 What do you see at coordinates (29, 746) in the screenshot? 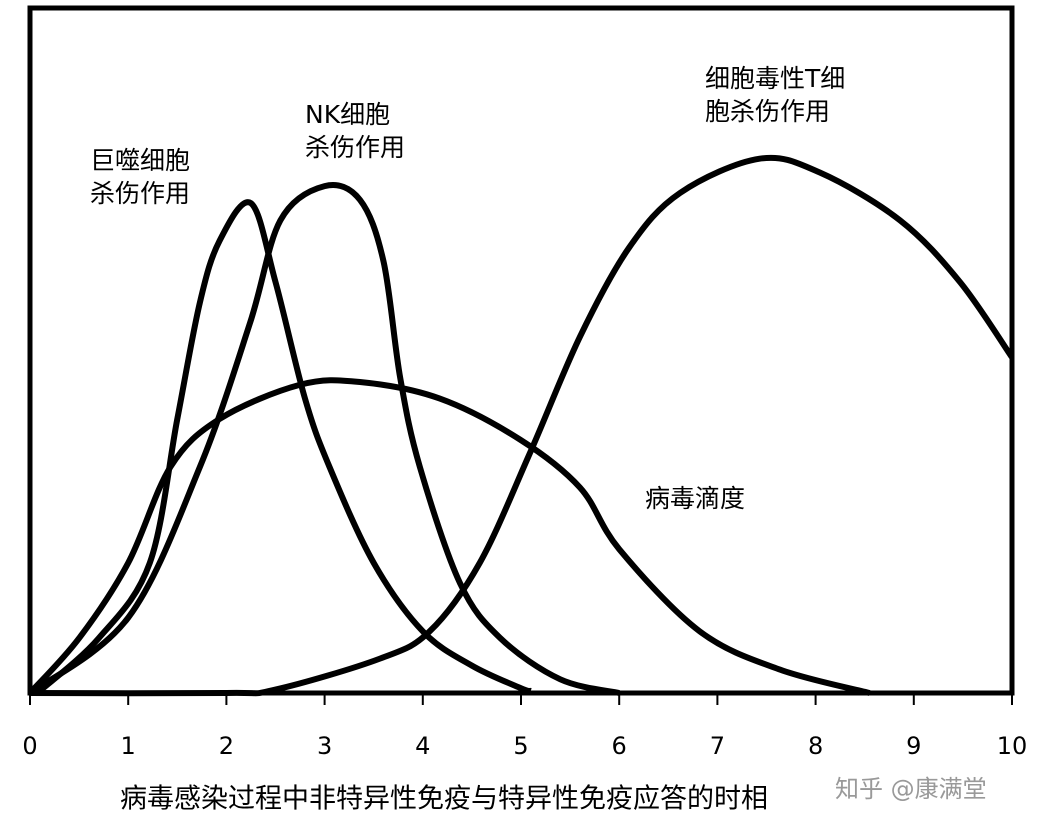
I see `x-tick-label: 0` at bounding box center [29, 746].